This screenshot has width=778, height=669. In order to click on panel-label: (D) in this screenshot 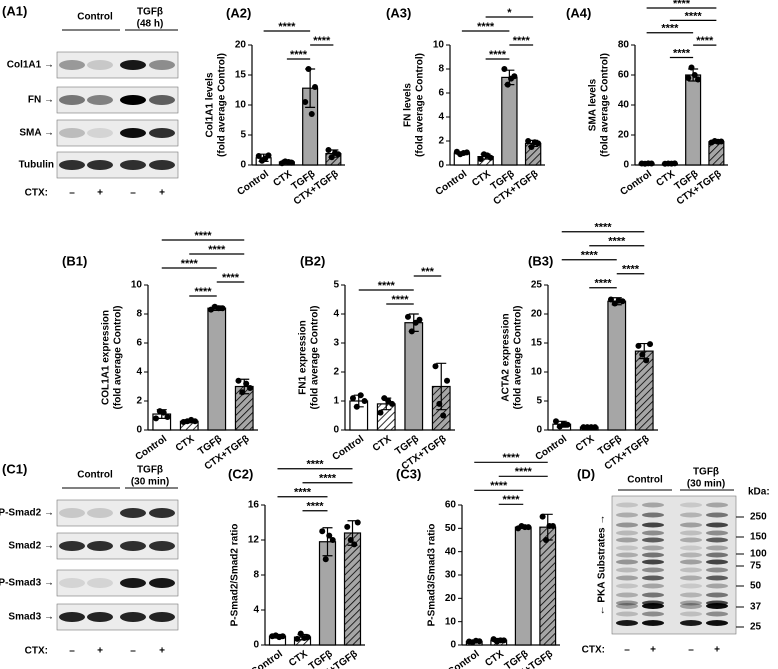, I will do `click(586, 473)`.